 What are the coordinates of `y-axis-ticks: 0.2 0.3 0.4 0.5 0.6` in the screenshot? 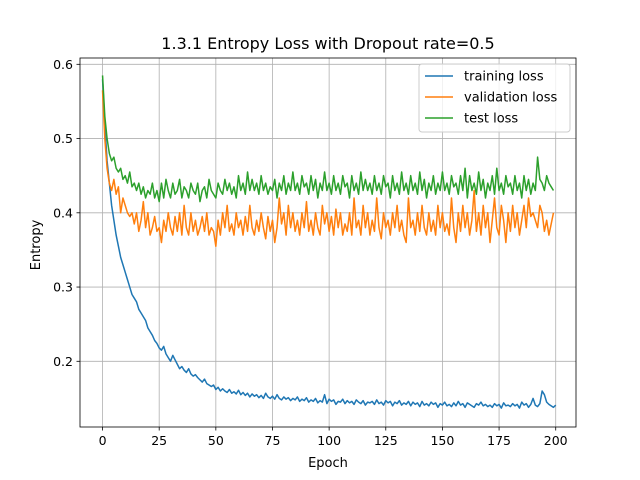 It's located at (66, 213).